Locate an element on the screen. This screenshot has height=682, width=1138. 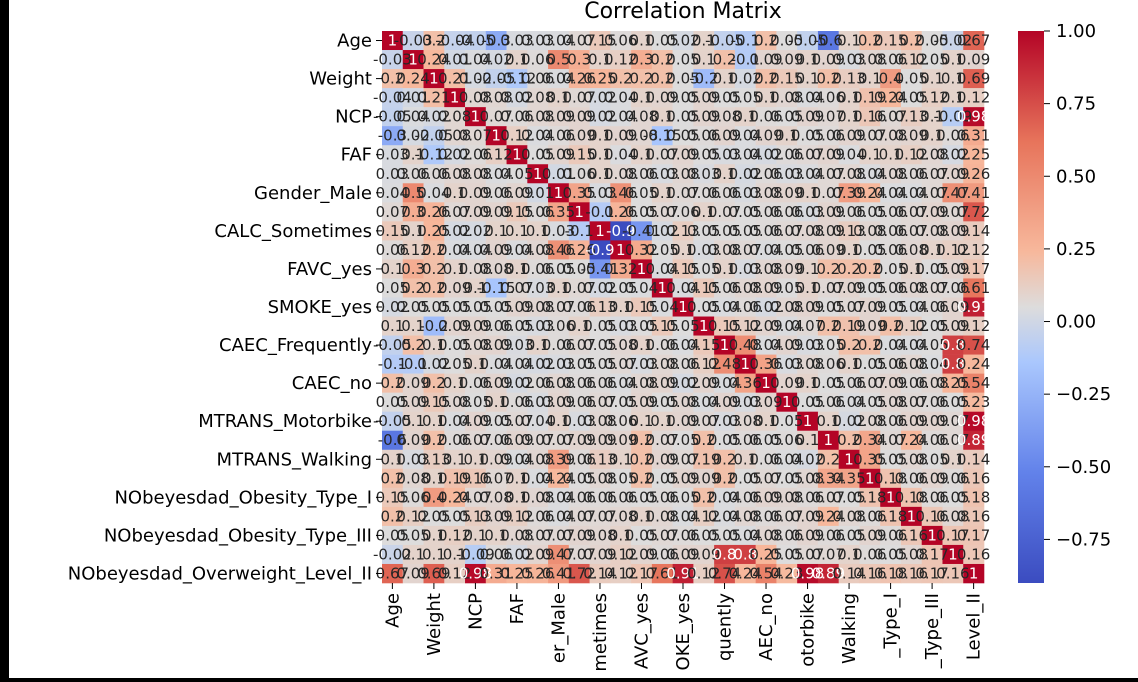
cell-annotation: 0.1 is located at coordinates (849, 41).